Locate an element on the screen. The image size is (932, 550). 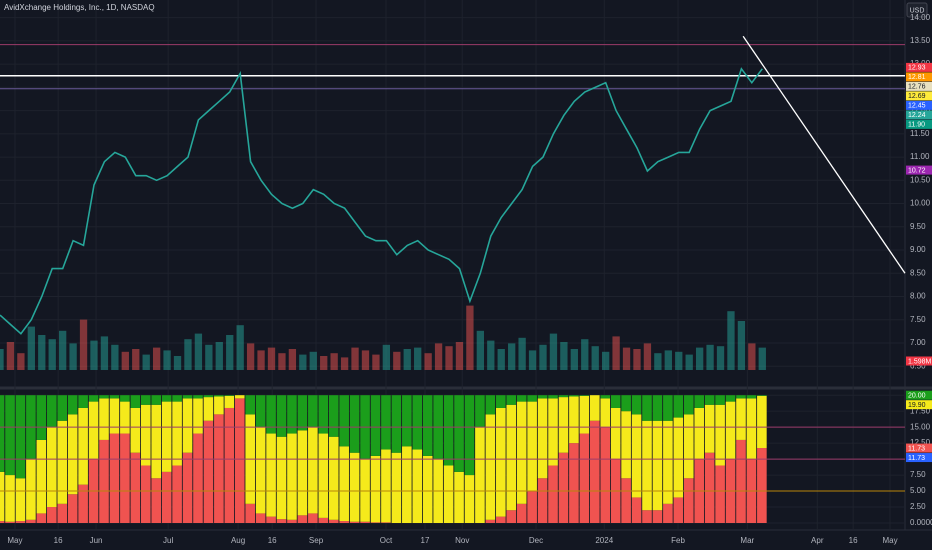
price-tag-label: 11.73 is located at coordinates (916, 448).